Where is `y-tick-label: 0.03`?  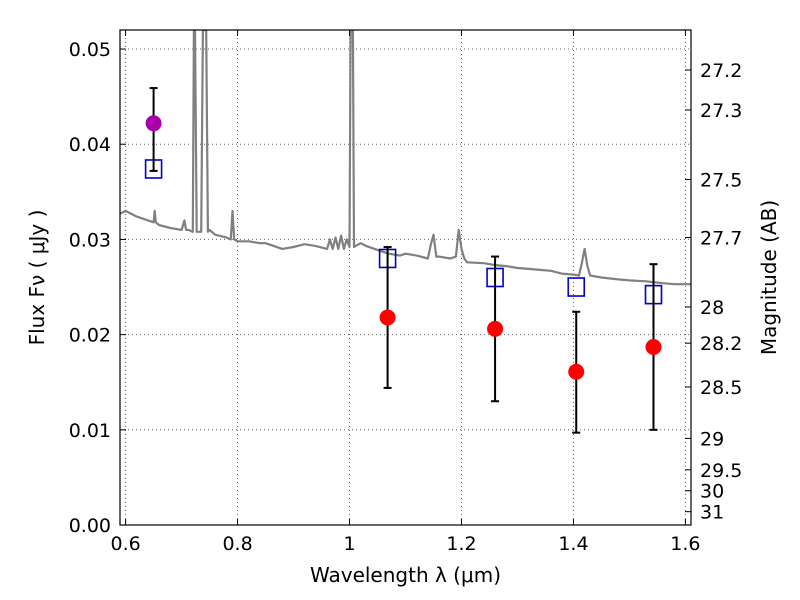
y-tick-label: 0.03 is located at coordinates (90, 240).